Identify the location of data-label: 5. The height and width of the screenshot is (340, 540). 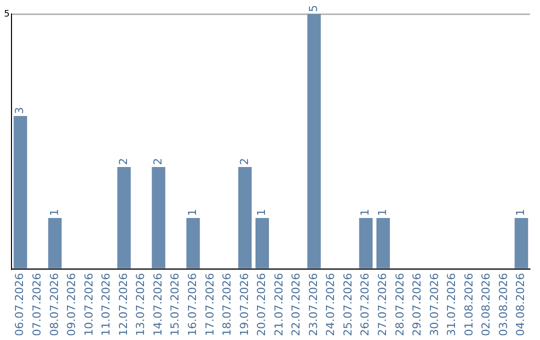
(313, 8).